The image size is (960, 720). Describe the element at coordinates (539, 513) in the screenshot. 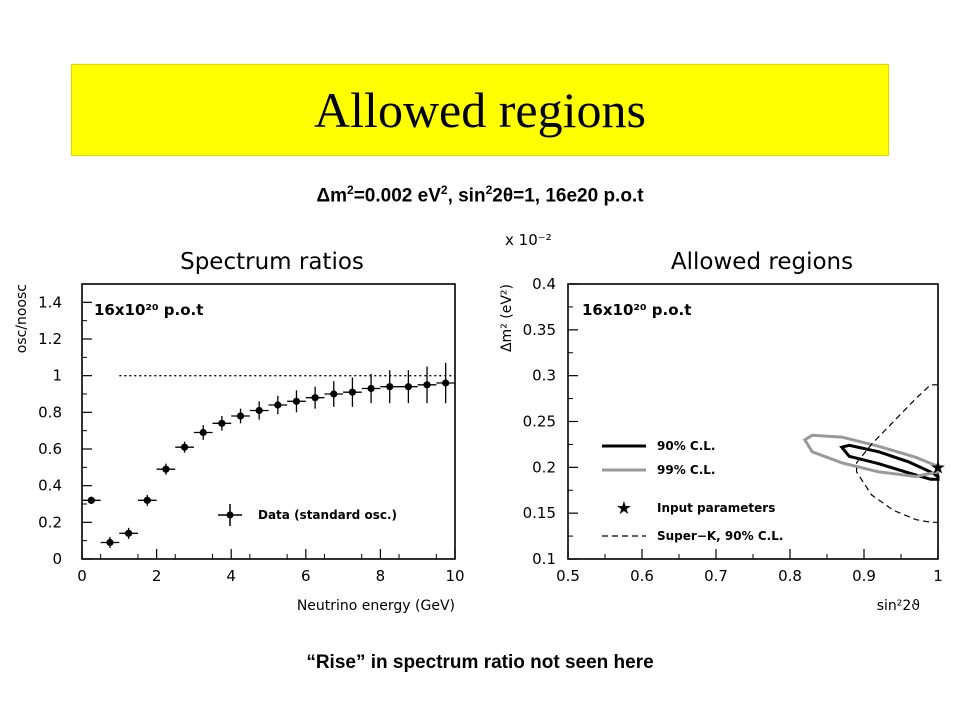

I see `right-y-tick-label: 0.15` at that location.